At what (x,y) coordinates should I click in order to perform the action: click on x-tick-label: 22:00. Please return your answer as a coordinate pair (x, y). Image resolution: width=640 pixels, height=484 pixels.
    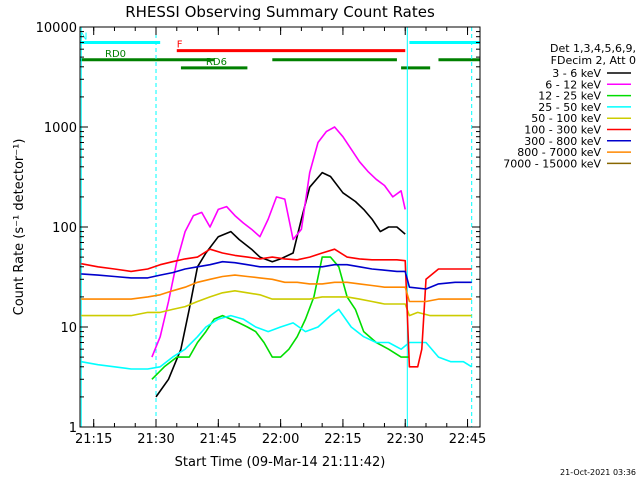
    Looking at the image, I should click on (280, 439).